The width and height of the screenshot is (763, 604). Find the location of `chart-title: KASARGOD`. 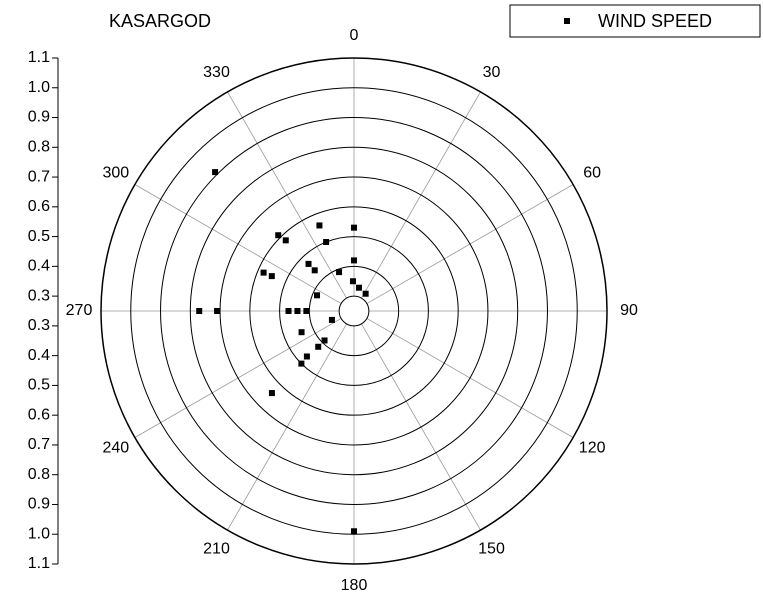

chart-title: KASARGOD is located at coordinates (160, 21).